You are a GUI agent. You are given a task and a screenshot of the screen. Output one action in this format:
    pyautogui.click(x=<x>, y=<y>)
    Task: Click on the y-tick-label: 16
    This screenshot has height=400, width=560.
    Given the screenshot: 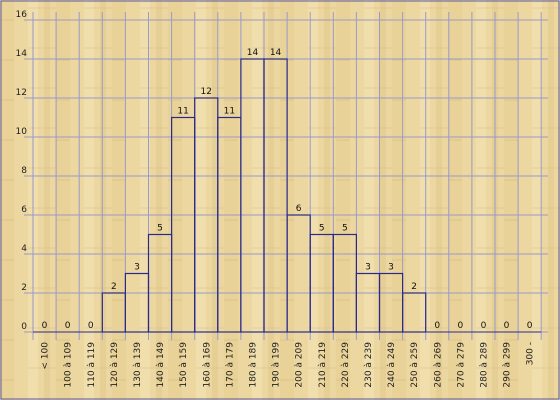 What is the action you would take?
    pyautogui.click(x=22, y=15)
    